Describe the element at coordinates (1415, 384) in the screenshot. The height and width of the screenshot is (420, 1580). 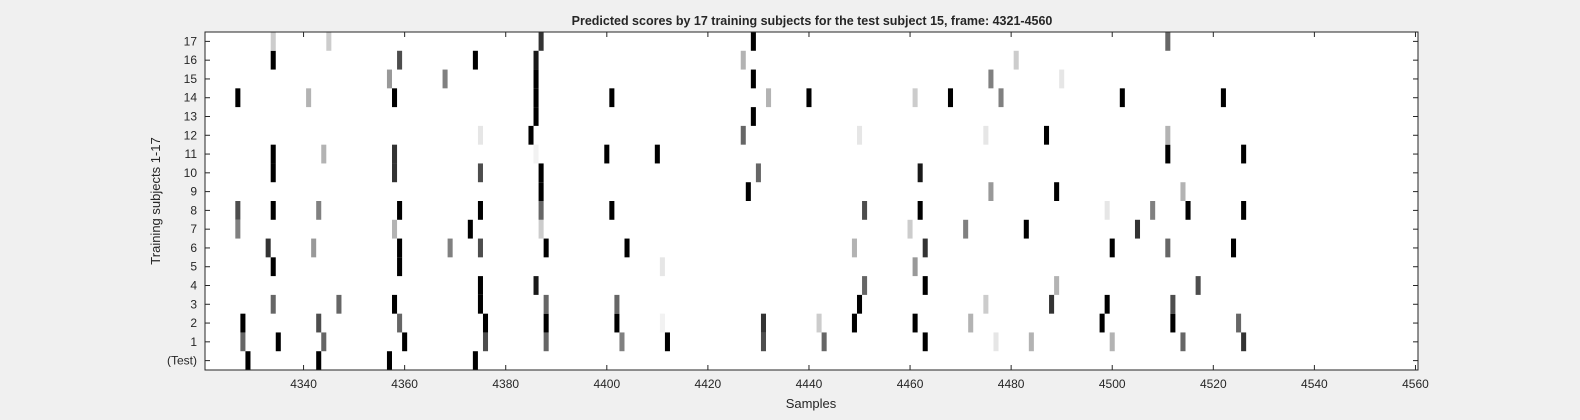
I see `x-tick-label: 4560` at that location.